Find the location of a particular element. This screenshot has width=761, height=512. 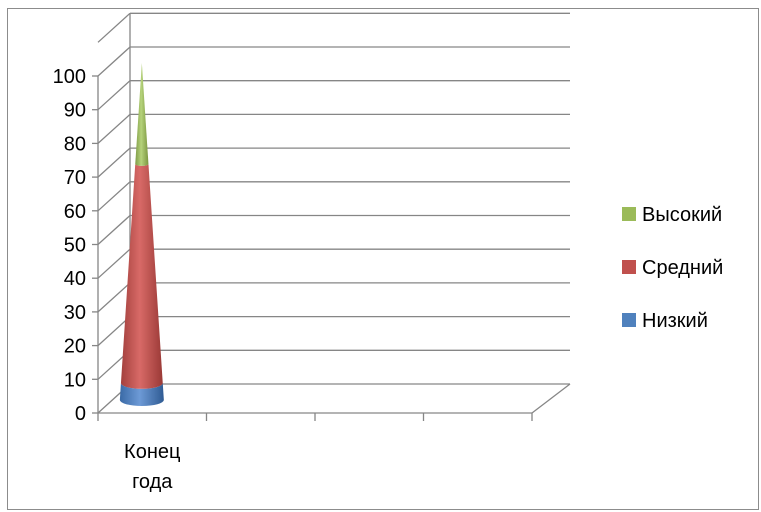

y-tick-label: 0 is located at coordinates (80, 414).